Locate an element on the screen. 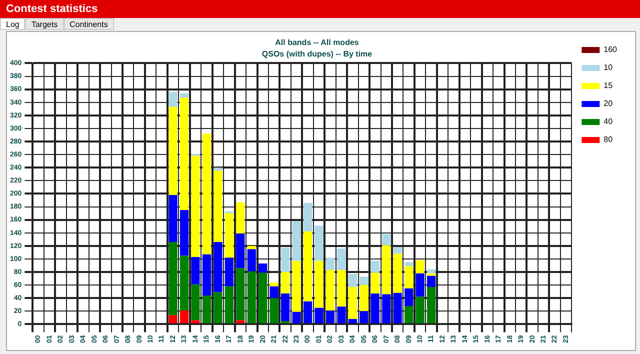 The width and height of the screenshot is (640, 354). chart-subtitle: QSOs (with dupes) -- By time is located at coordinates (317, 54).